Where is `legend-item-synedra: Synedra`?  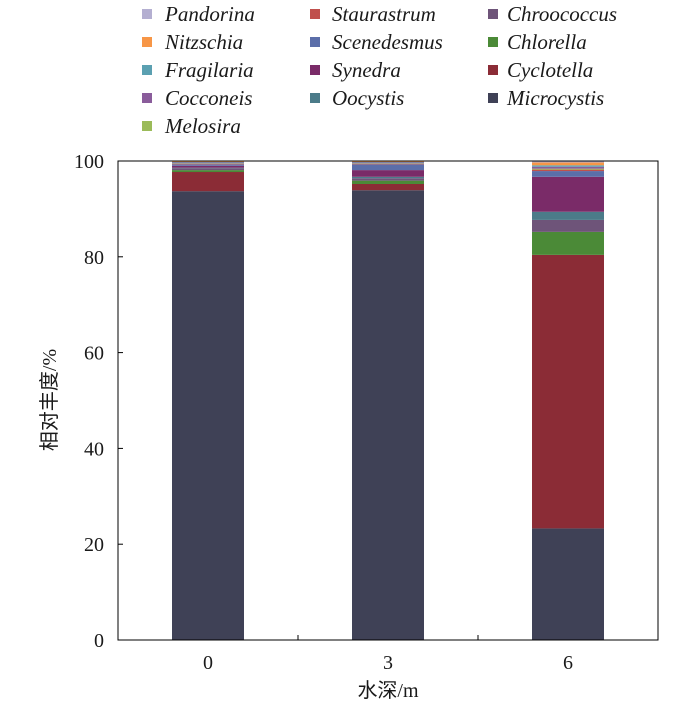 legend-item-synedra: Synedra is located at coordinates (355, 70).